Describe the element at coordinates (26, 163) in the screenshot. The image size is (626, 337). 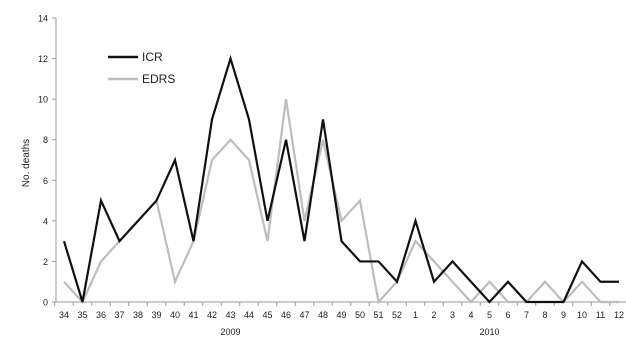
I see `y-axis-label: No. deaths` at that location.